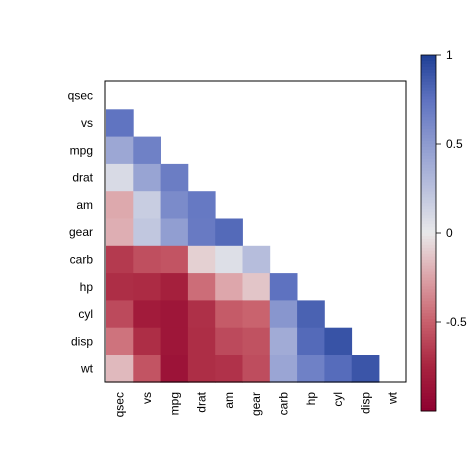 The width and height of the screenshot is (474, 474). I want to click on heatmap-cell-disp-qsec, so click(120, 341).